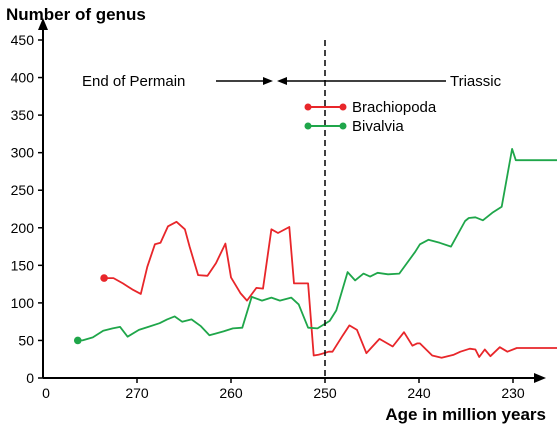 The image size is (557, 427). What do you see at coordinates (23, 265) in the screenshot?
I see `y-tick-label-150: 150` at bounding box center [23, 265].